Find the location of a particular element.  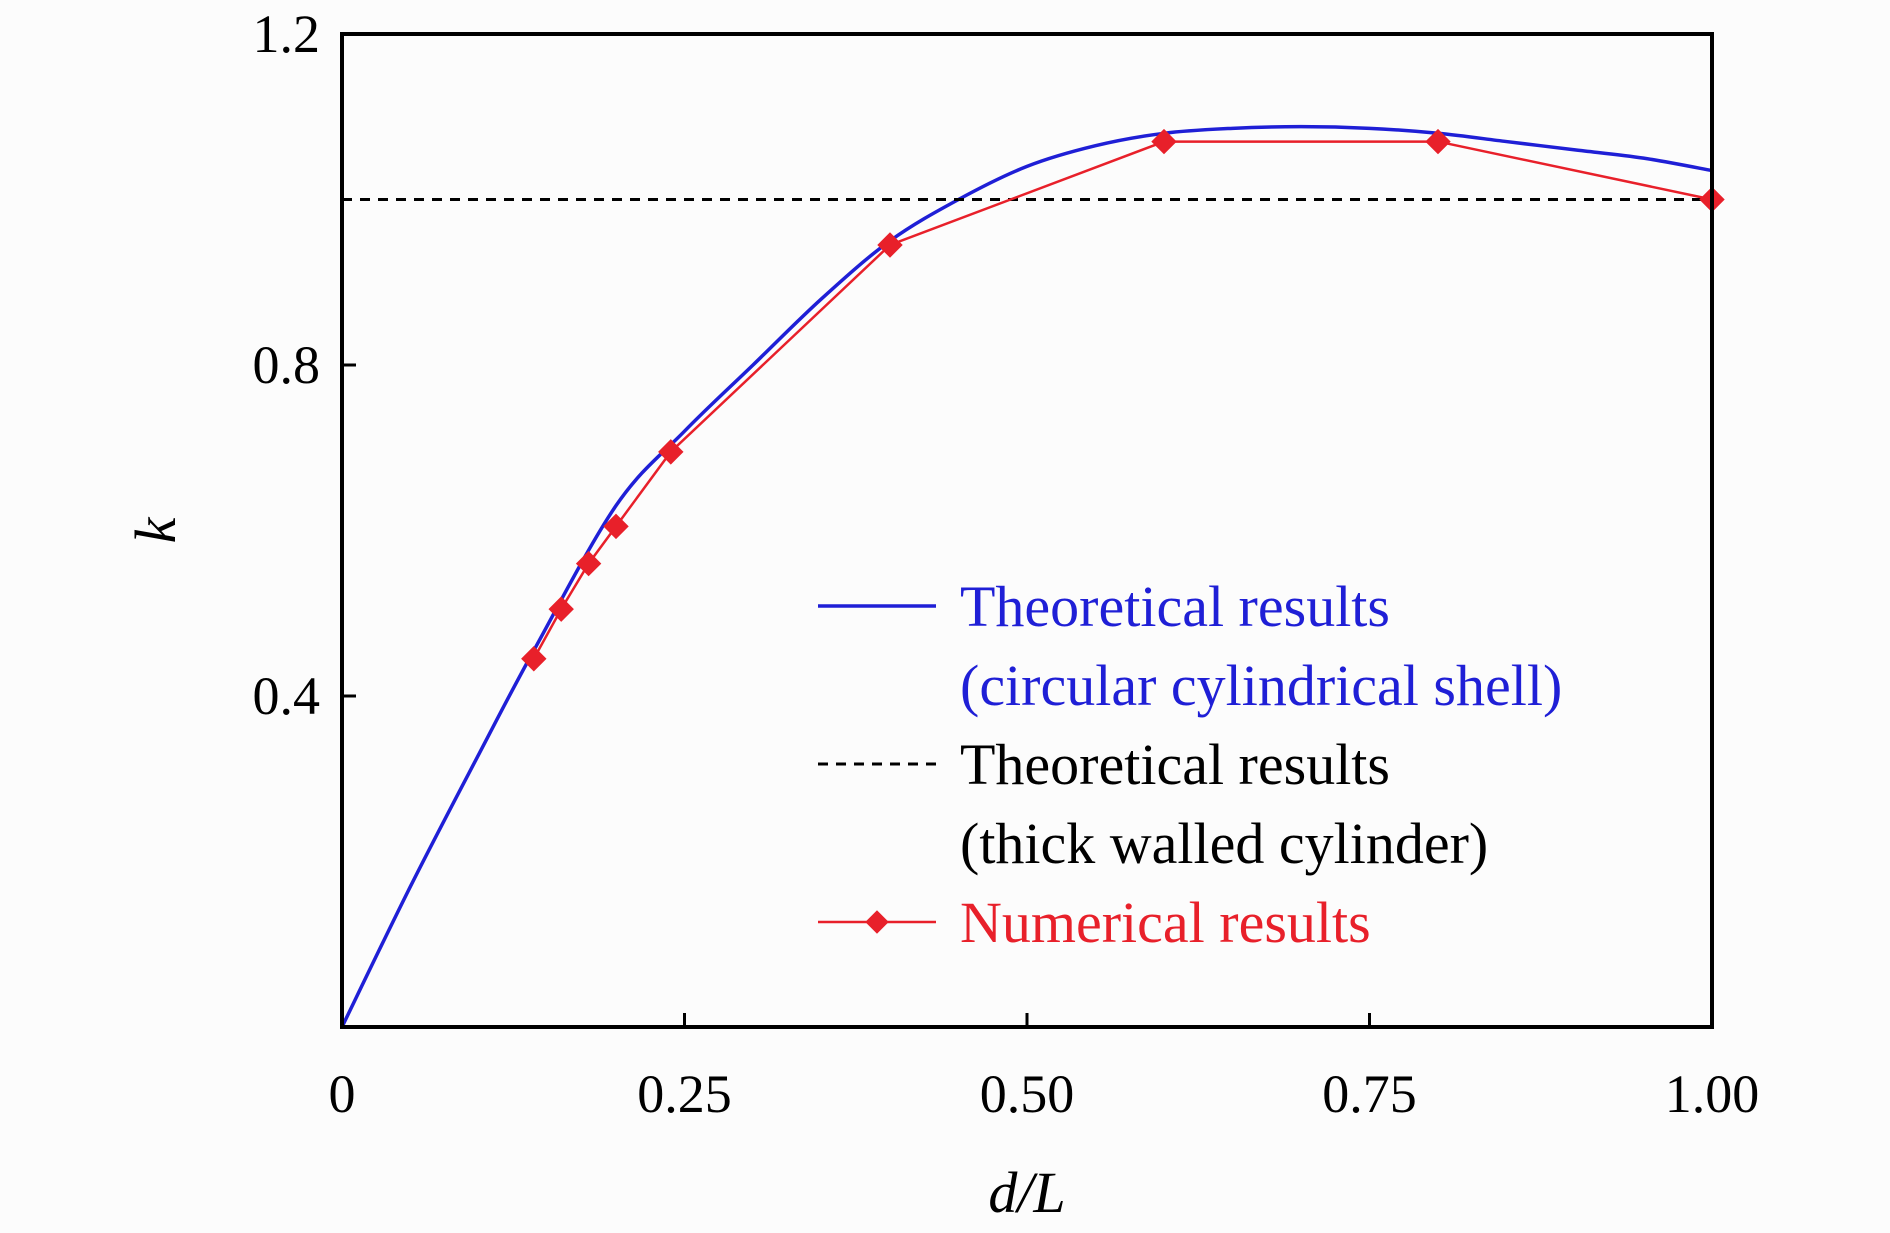

legend-label: Numerical results is located at coordinates (1165, 922).